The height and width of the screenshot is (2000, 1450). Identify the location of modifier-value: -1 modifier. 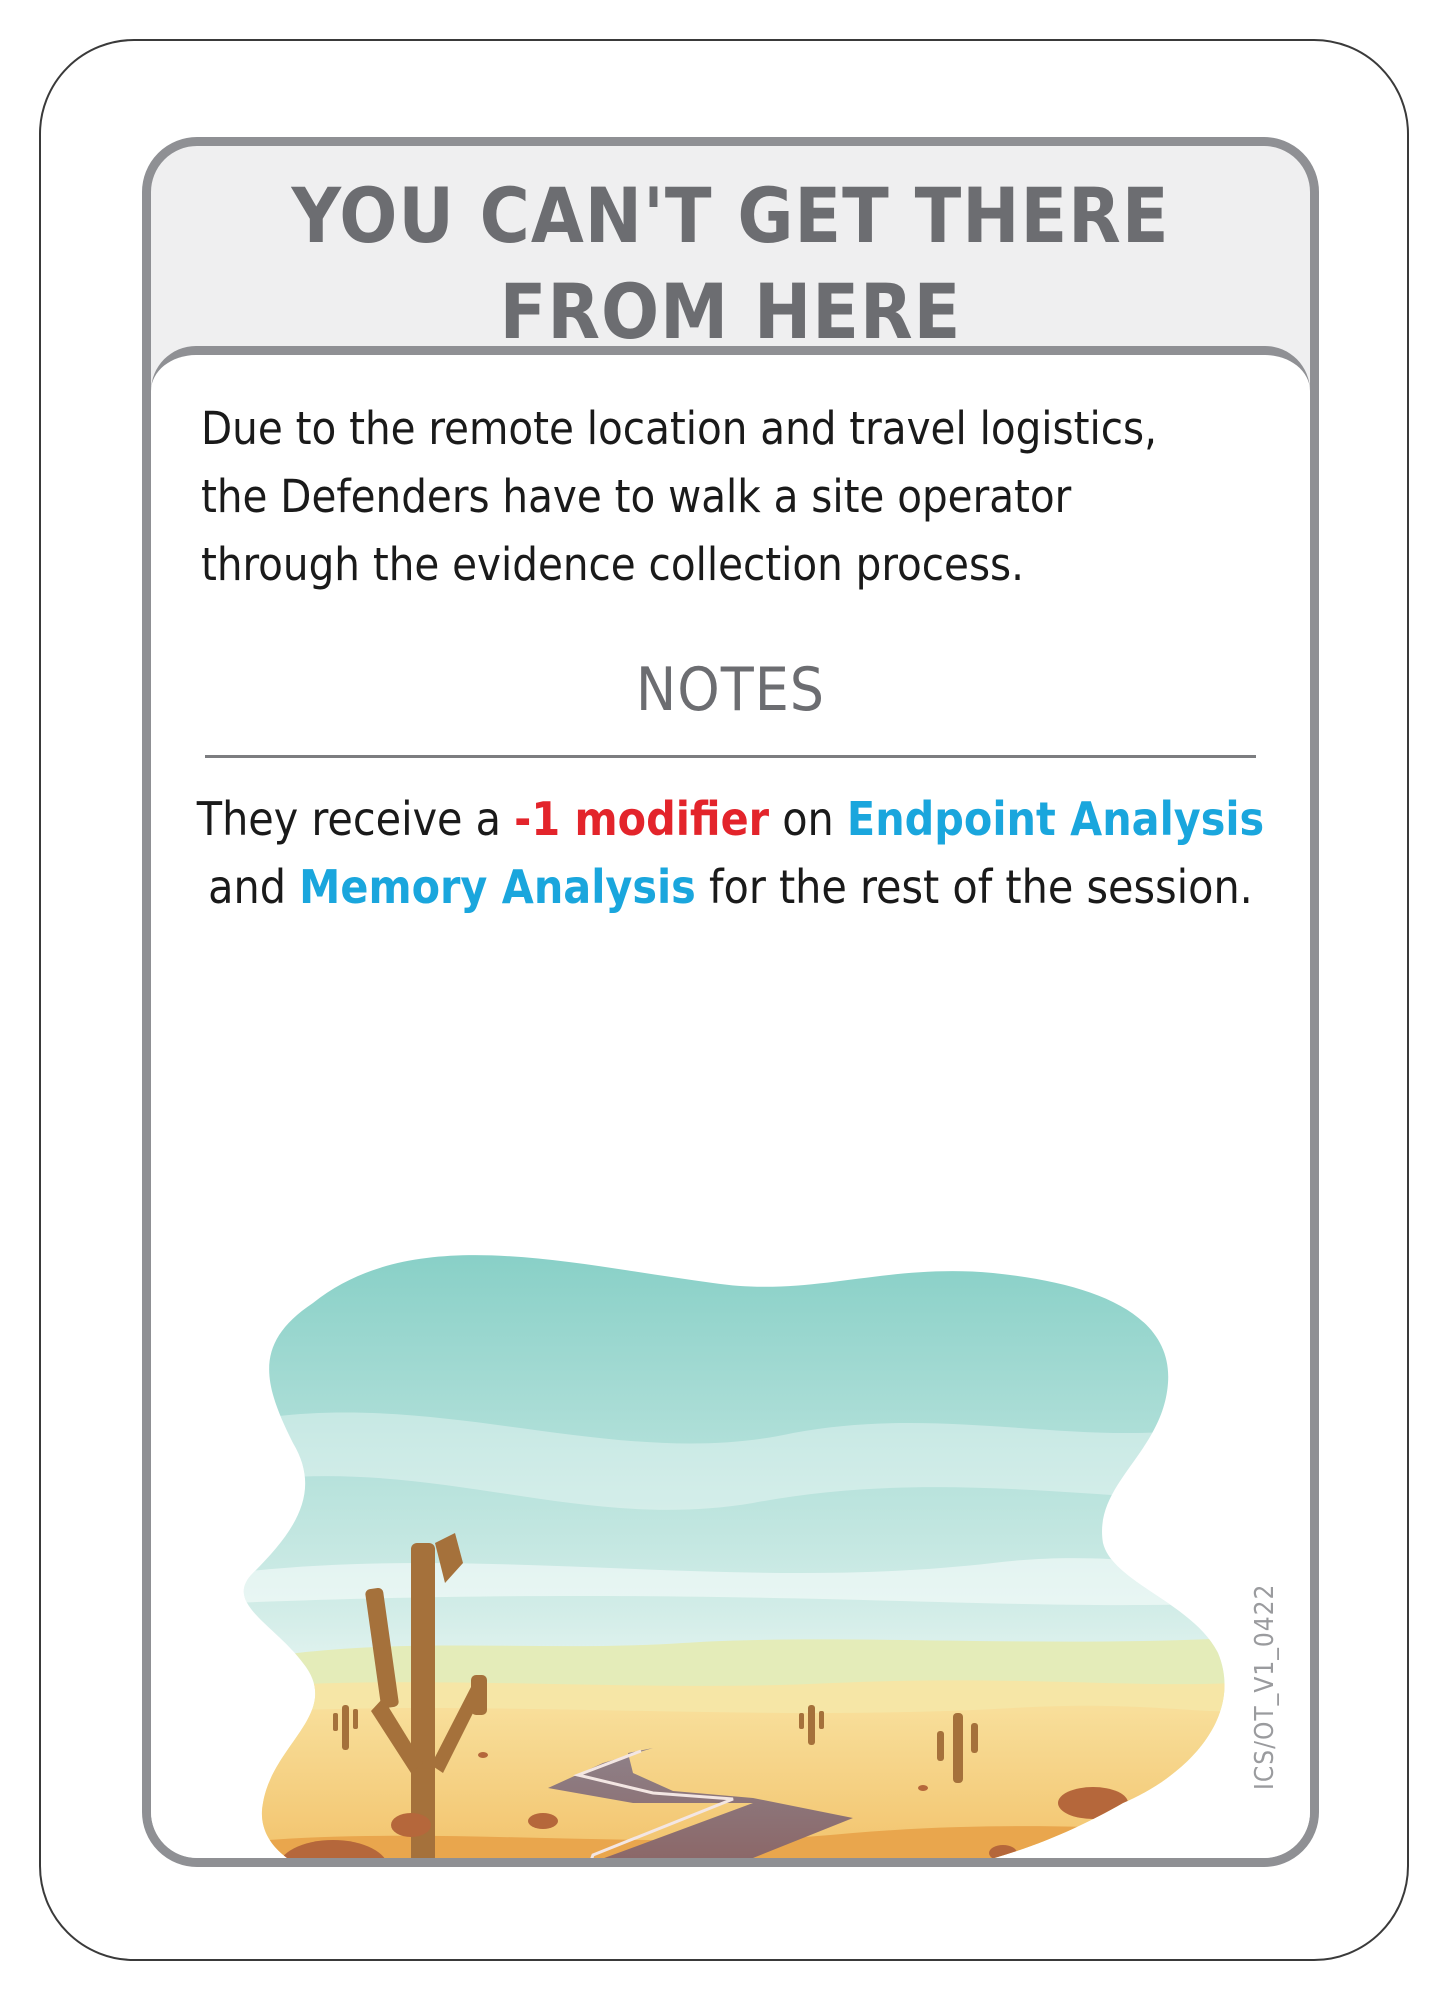
(642, 819).